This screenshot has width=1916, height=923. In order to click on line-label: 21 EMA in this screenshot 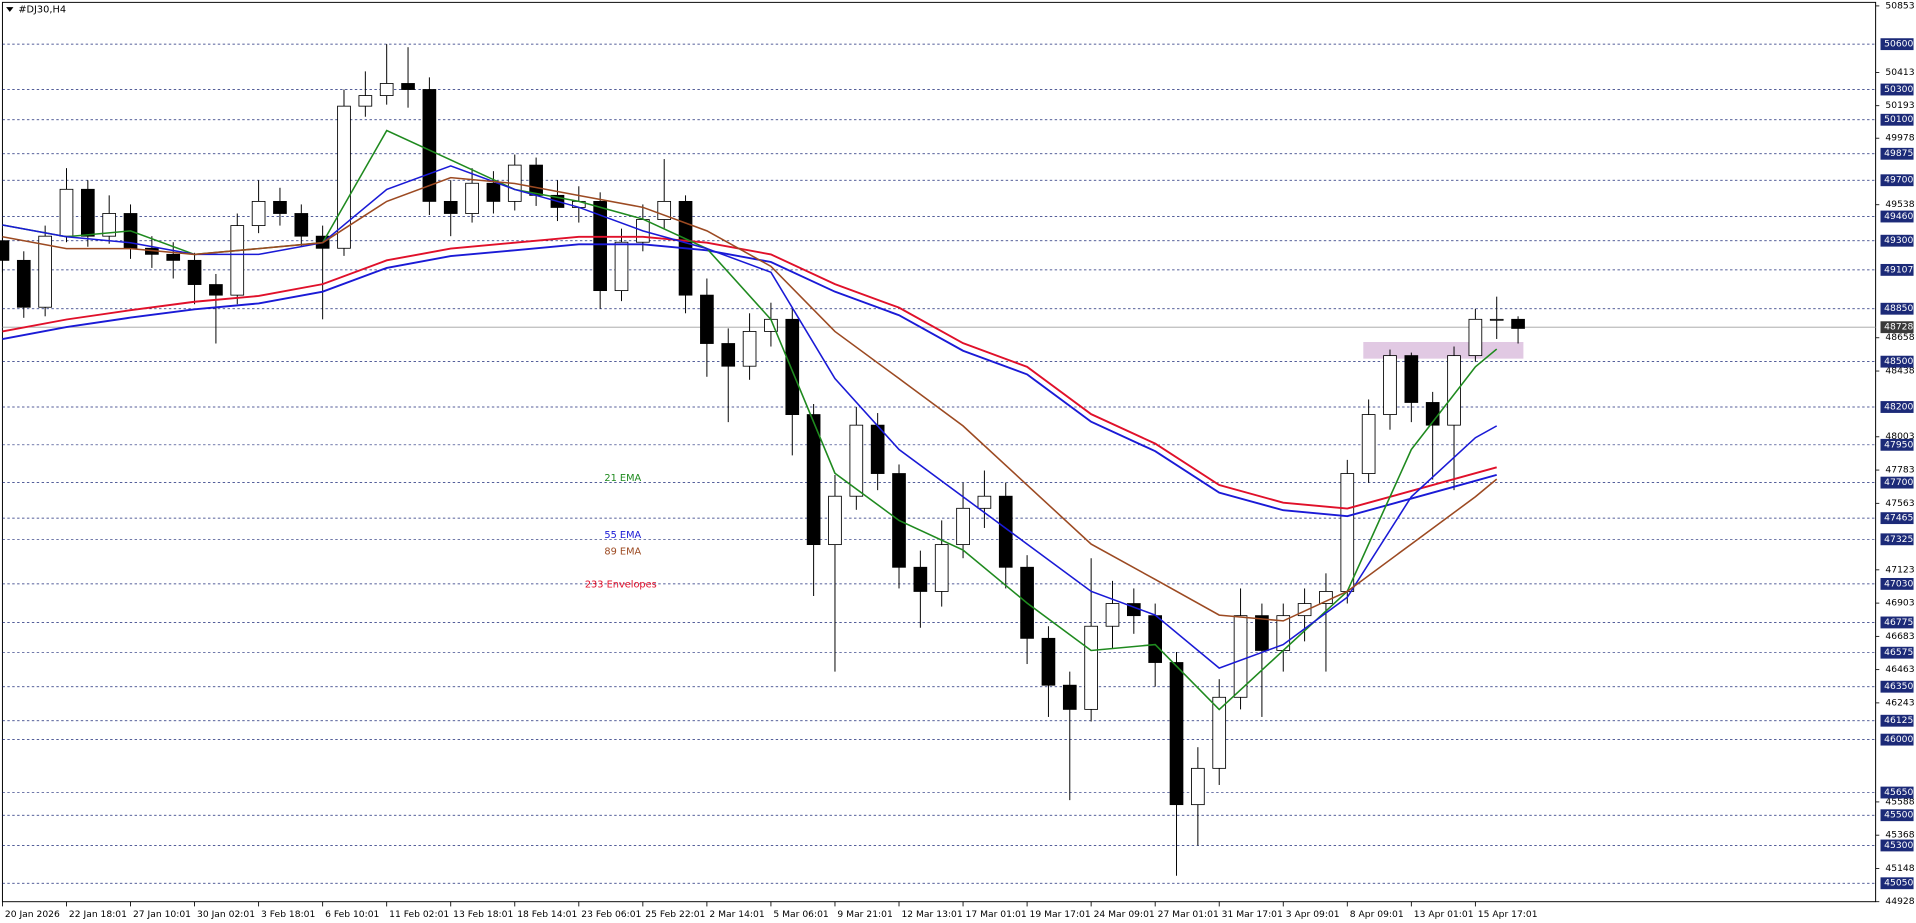, I will do `click(622, 478)`.